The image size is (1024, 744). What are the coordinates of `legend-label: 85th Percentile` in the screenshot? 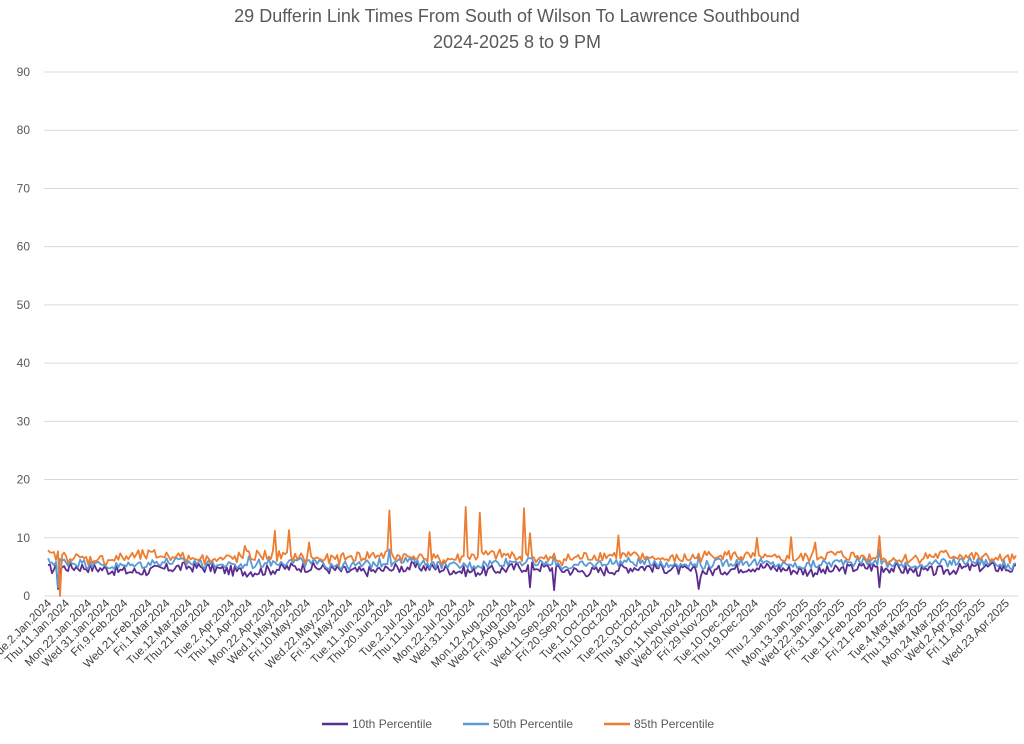 It's located at (674, 724).